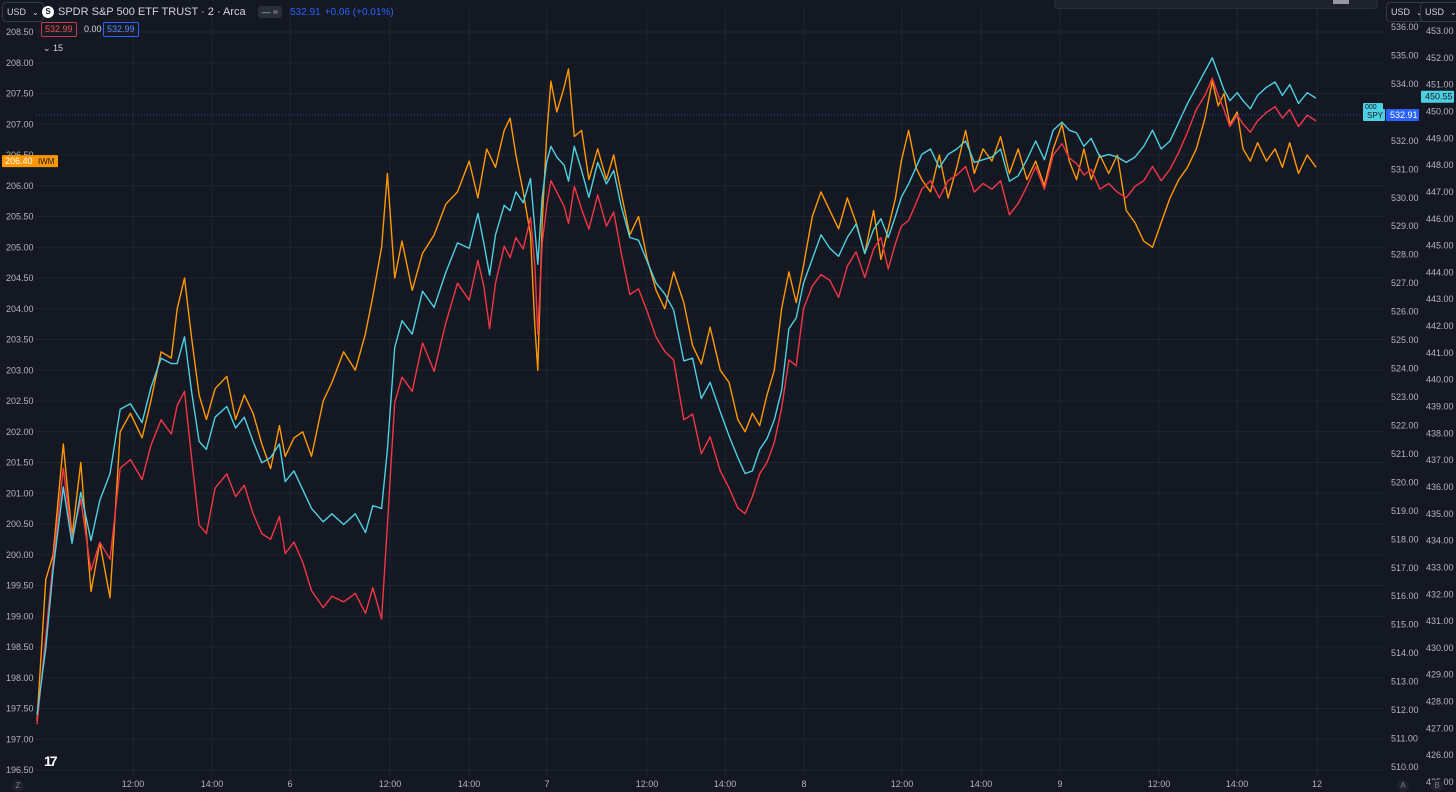 The width and height of the screenshot is (1456, 792). What do you see at coordinates (1440, 433) in the screenshot?
I see `right-axis-b-tick-label: 438.00` at bounding box center [1440, 433].